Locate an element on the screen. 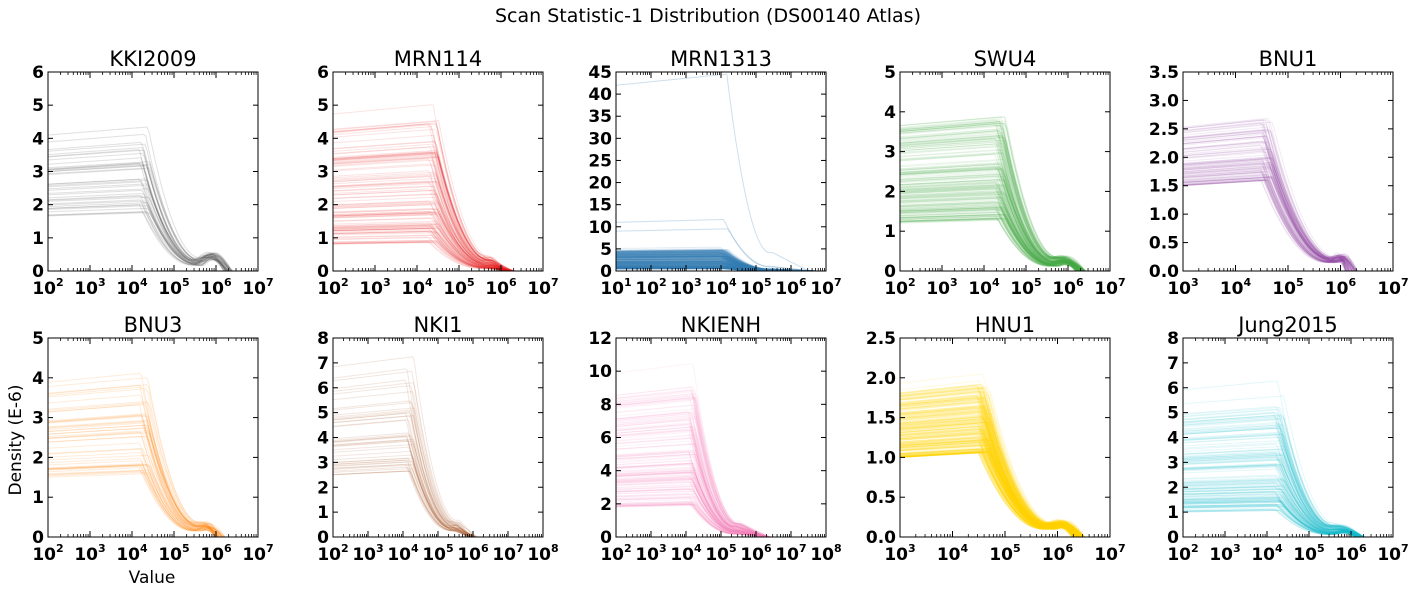 Image resolution: width=1416 pixels, height=595 pixels. series-curves is located at coordinates (1270, 194).